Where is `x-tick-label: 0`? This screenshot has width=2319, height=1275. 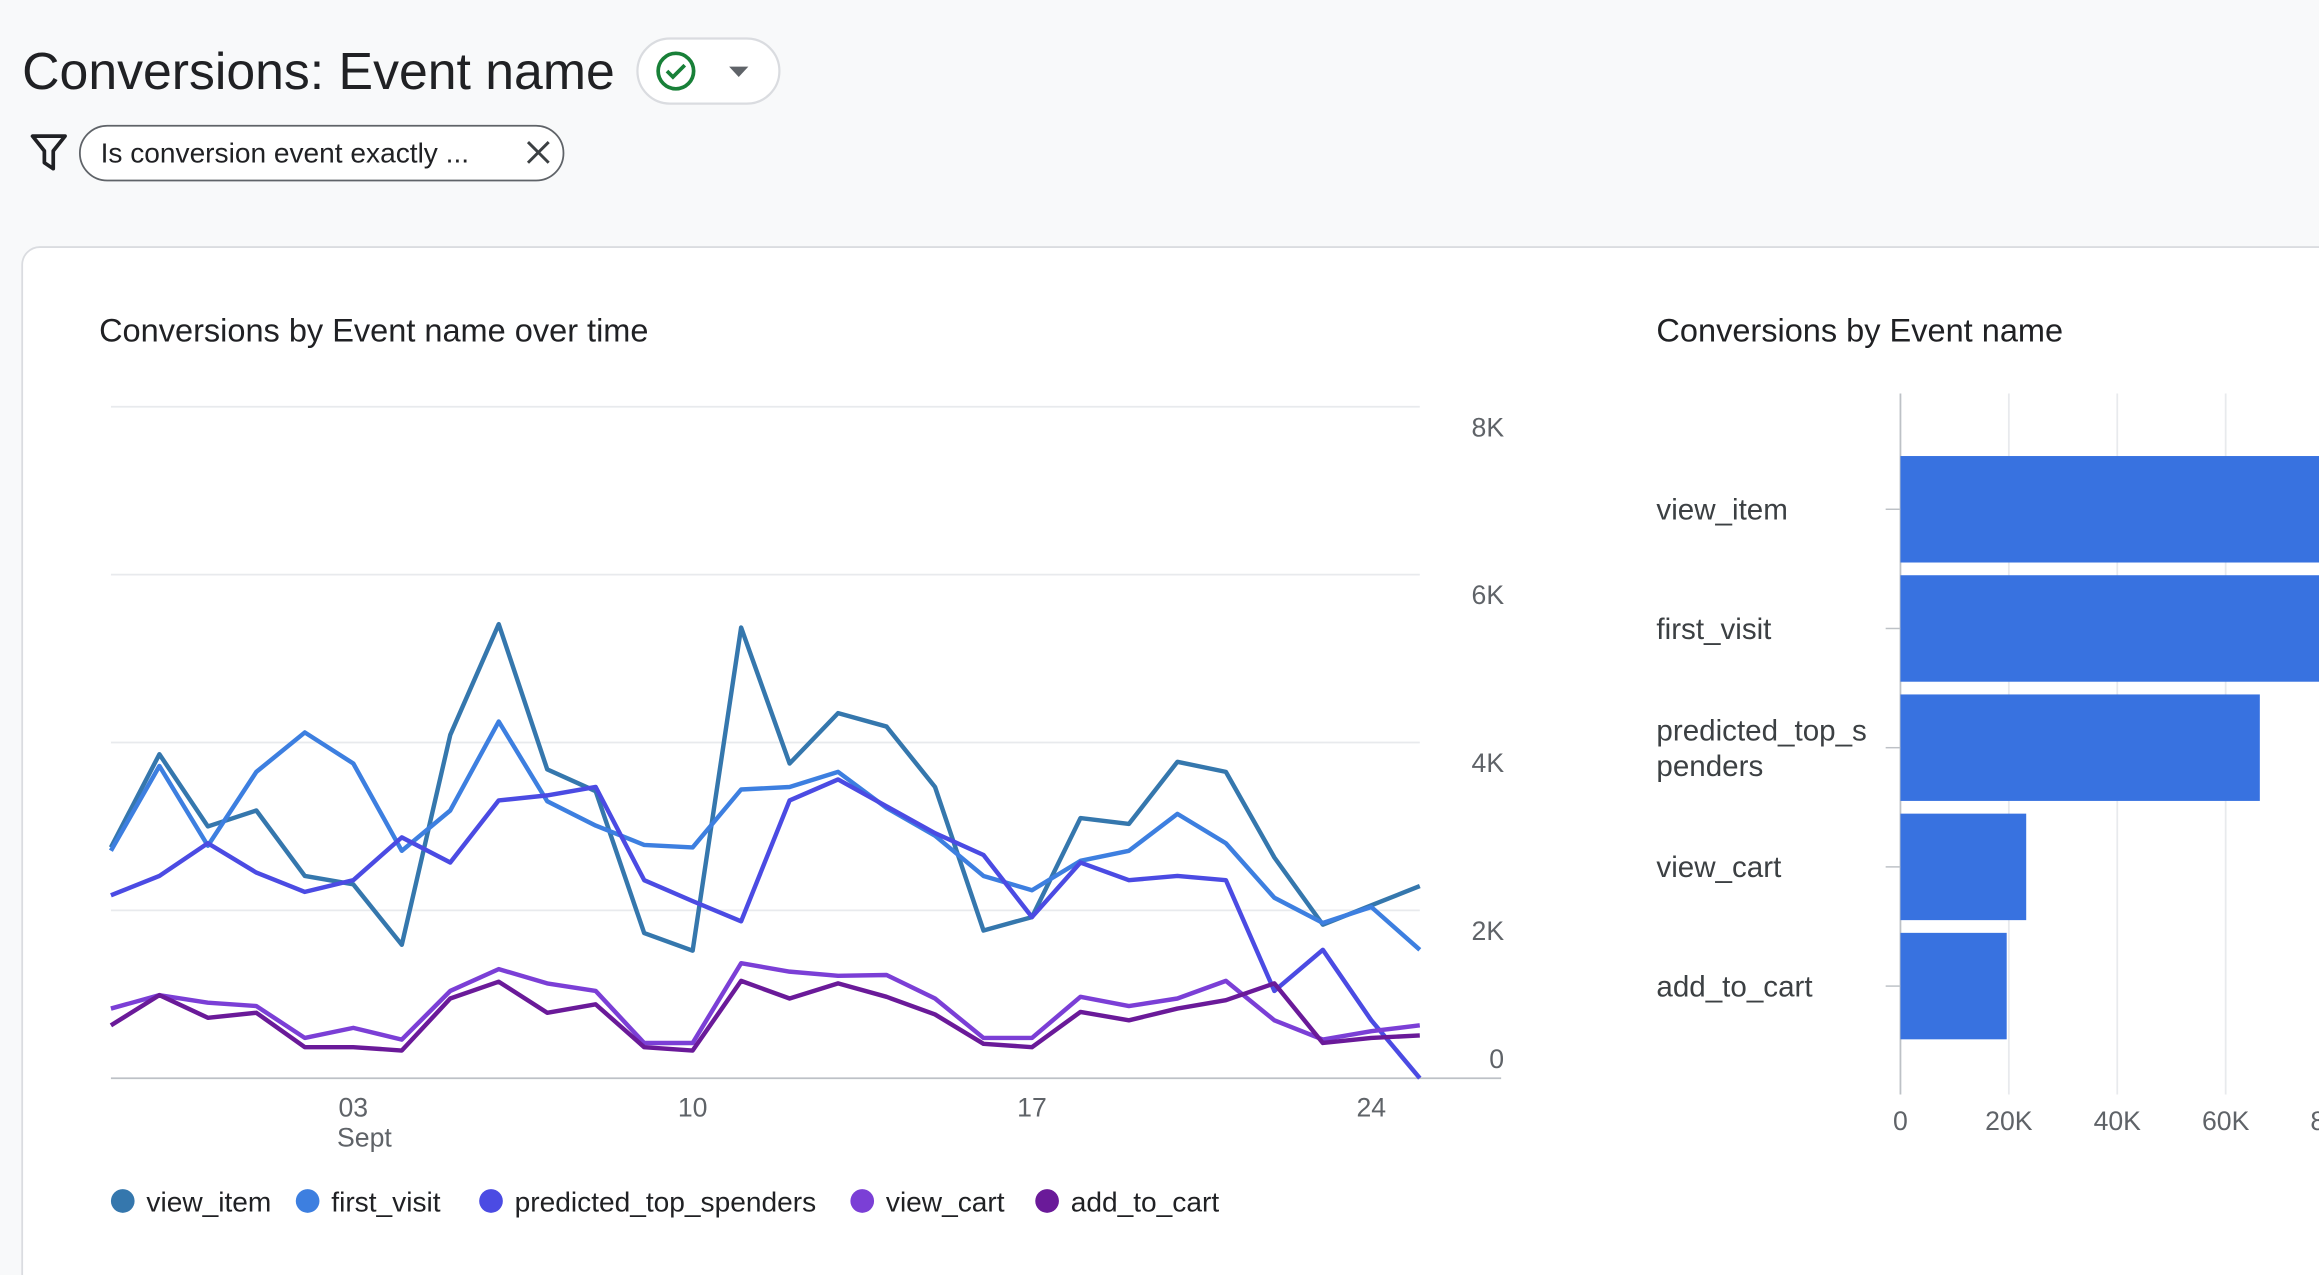
x-tick-label: 0 is located at coordinates (1900, 1121).